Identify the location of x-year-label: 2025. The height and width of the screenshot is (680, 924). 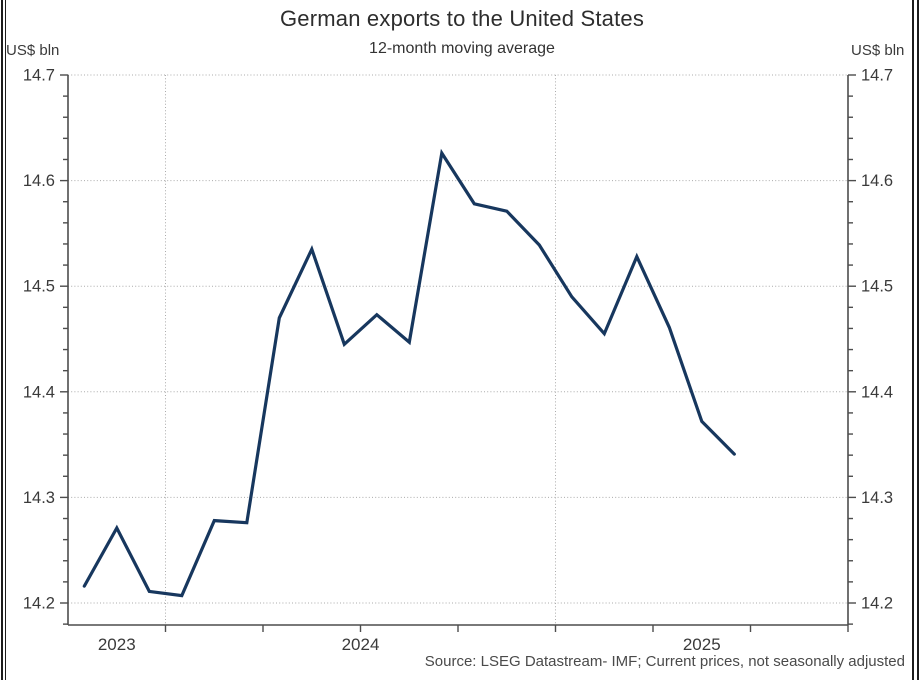
(702, 644).